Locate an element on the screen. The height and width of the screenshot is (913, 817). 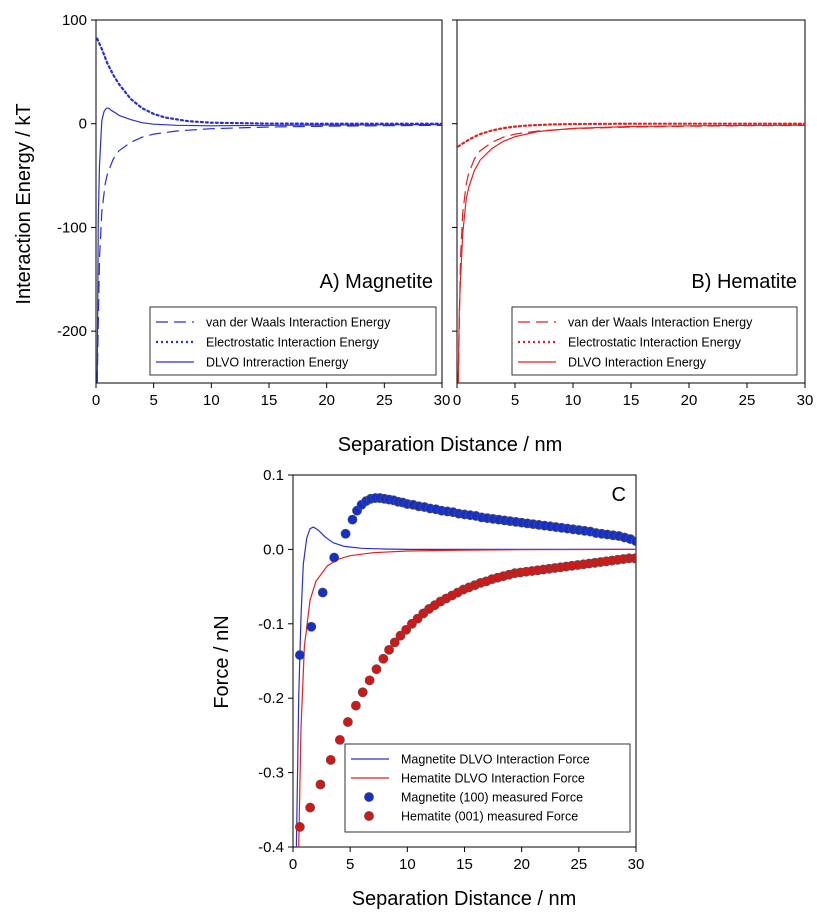
y-tick-label: -0.2 is located at coordinates (271, 698).